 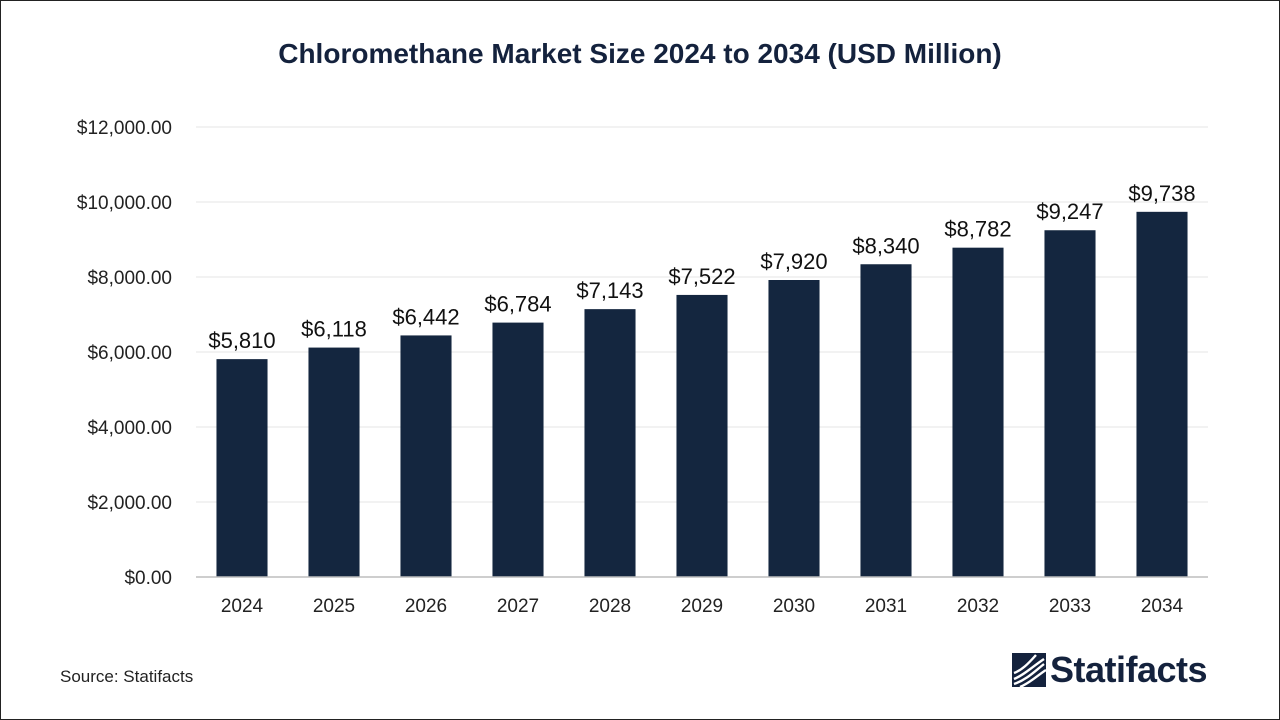 I want to click on x-tick-label: 2028, so click(x=610, y=606).